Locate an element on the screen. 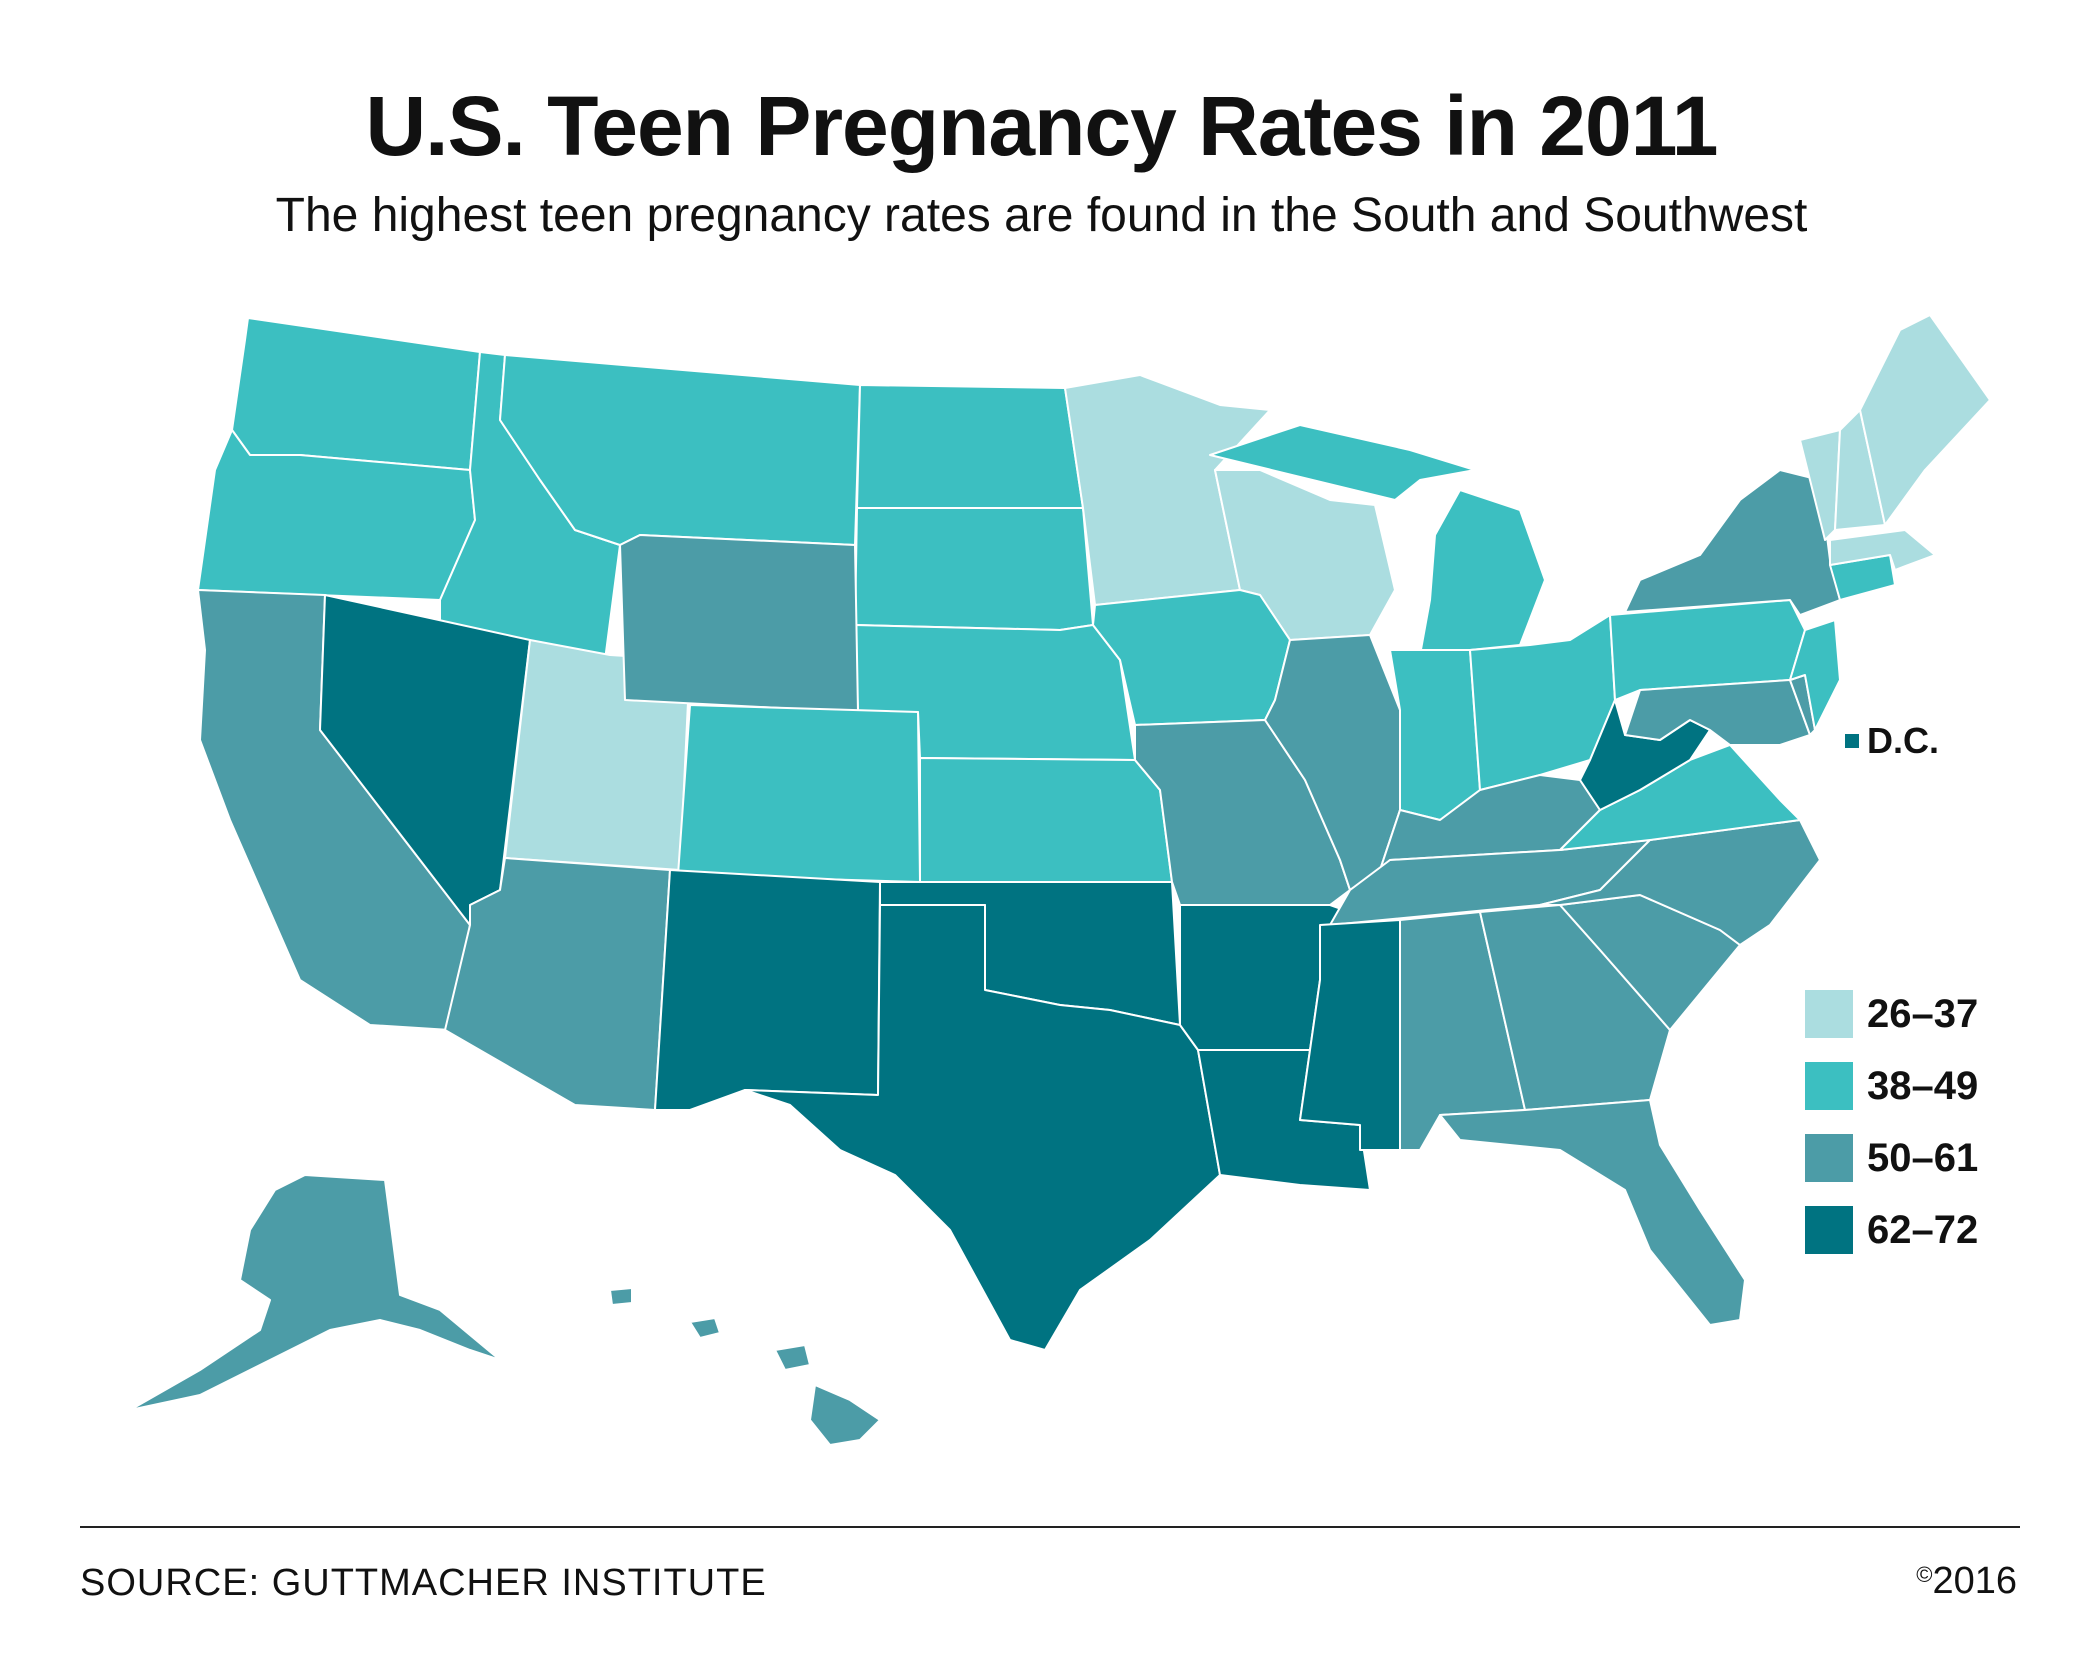  legend-item: 50–61 is located at coordinates (1891, 1158).